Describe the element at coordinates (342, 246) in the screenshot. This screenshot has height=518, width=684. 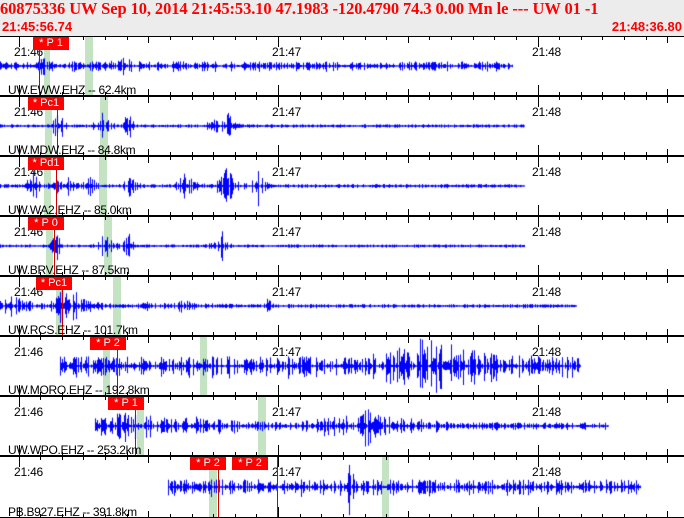
I see `trace-panel-brv: 21:46 21:47 21:48 * P 0 UW.BRV.EHZ -- 87.5km` at that location.